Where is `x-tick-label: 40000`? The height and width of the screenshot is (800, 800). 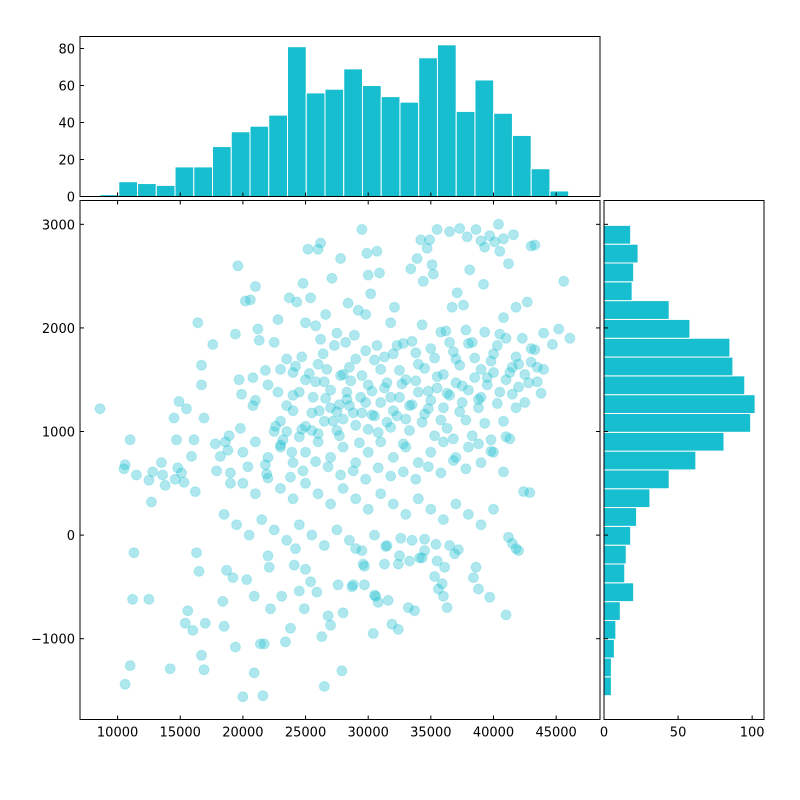 x-tick-label: 40000 is located at coordinates (493, 733).